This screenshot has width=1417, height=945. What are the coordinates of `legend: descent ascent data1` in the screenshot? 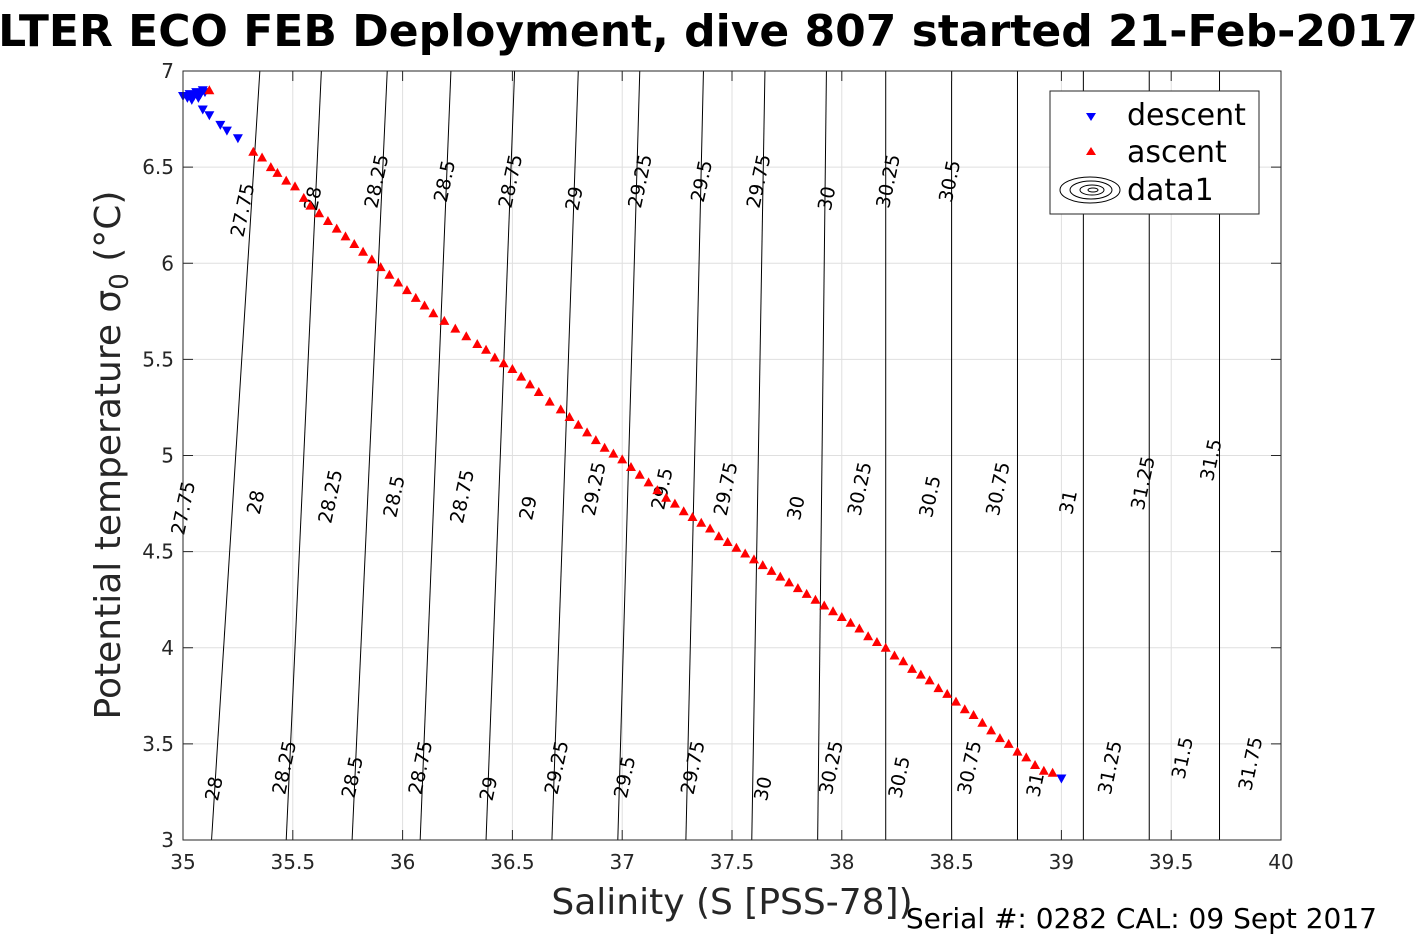 It's located at (1154, 152).